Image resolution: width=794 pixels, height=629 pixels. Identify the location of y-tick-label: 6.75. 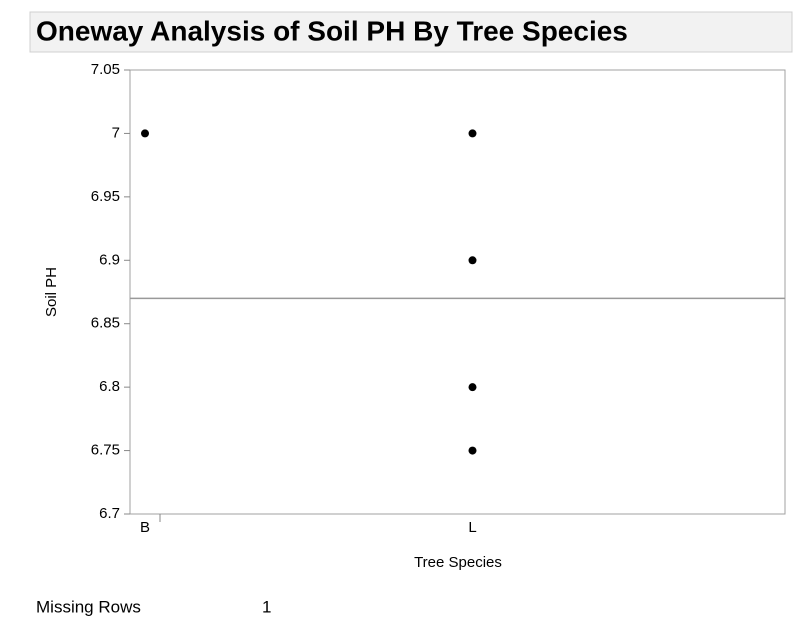
(105, 450).